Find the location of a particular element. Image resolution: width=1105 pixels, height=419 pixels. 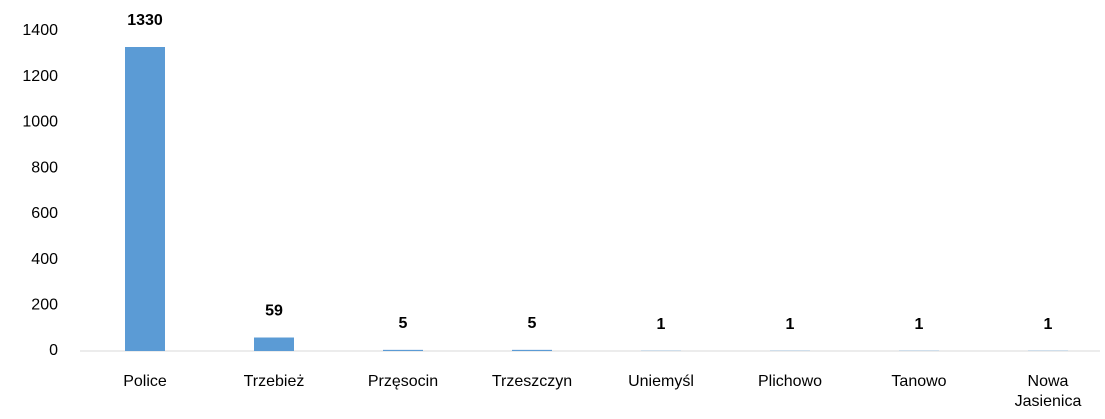

y-tick-label: 400 is located at coordinates (44, 259).